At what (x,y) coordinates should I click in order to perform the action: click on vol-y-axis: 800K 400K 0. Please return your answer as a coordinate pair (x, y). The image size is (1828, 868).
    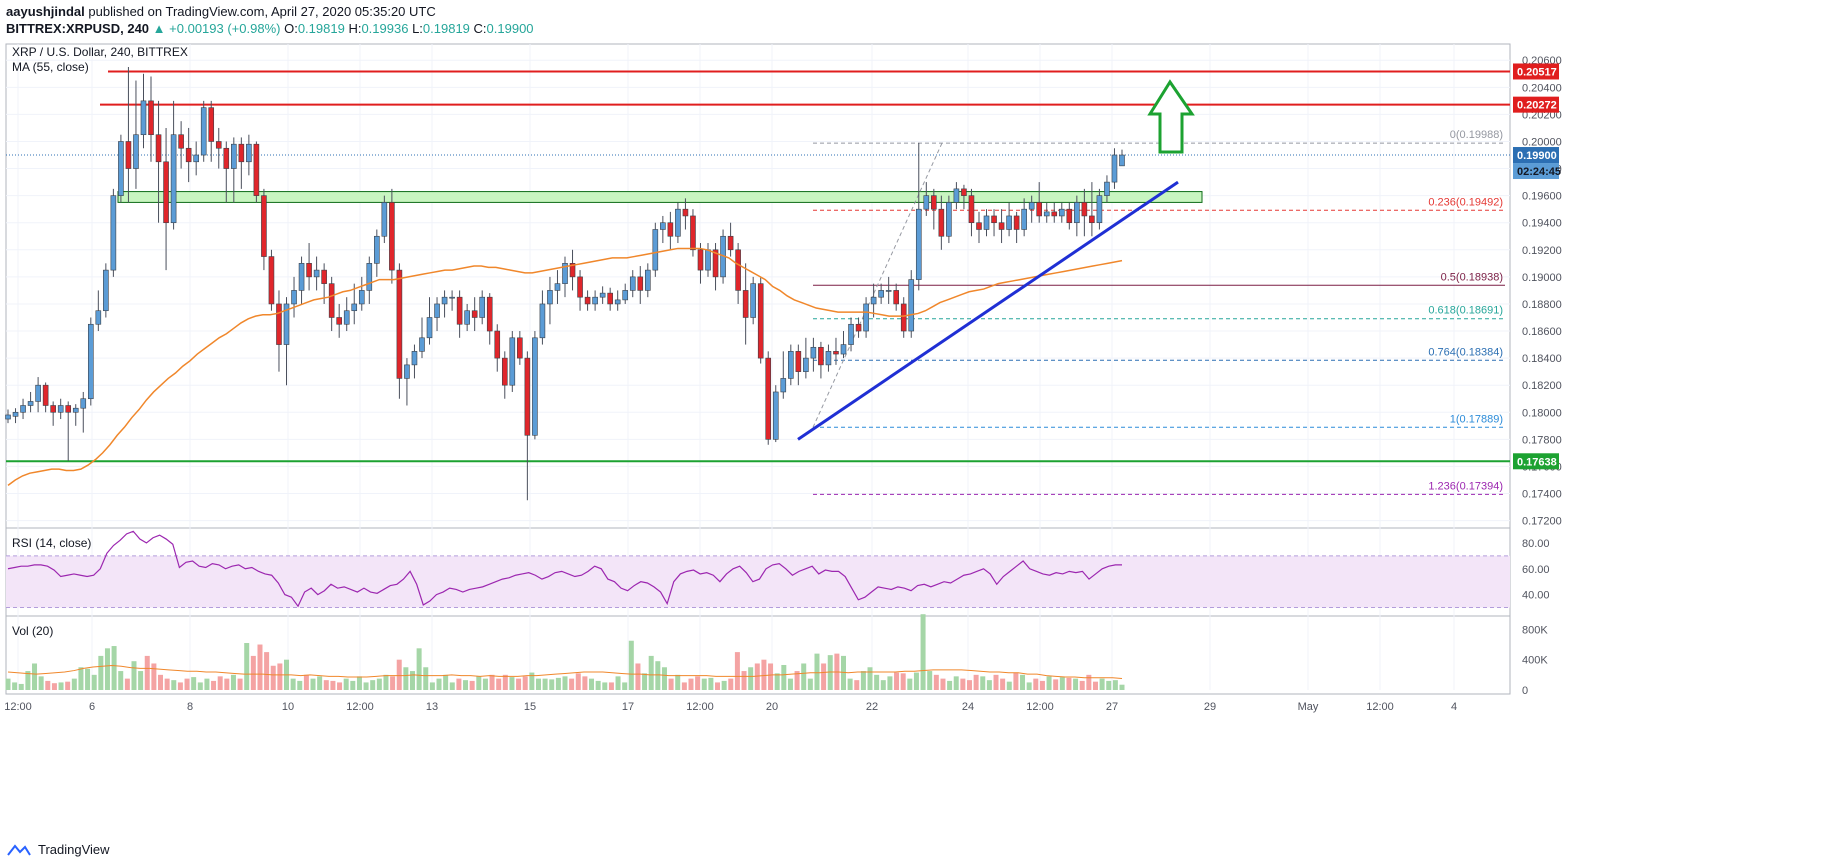
    Looking at the image, I should click on (1535, 660).